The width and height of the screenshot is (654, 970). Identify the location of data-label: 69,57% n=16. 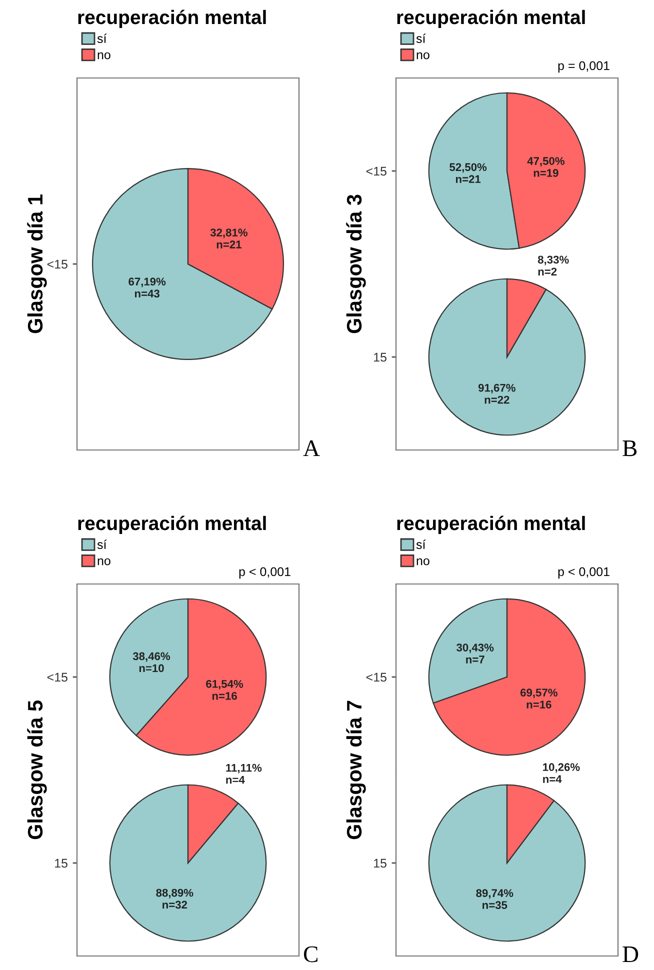
(539, 698).